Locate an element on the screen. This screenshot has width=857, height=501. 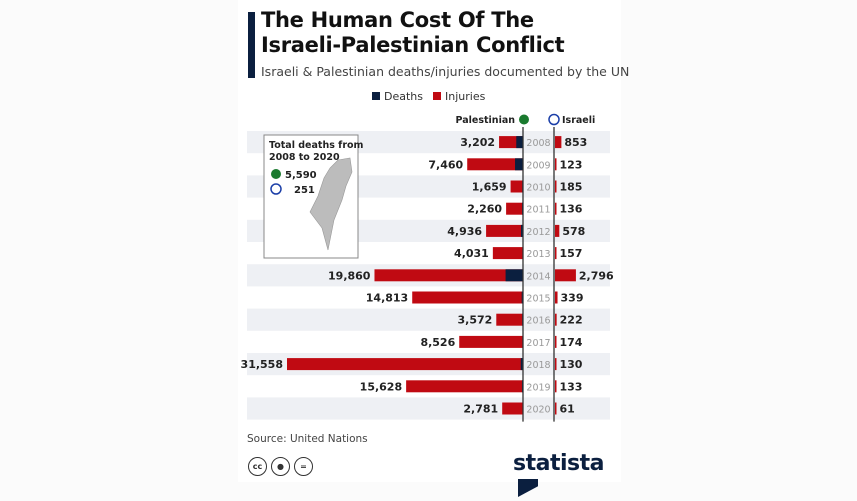
label-israeli: 339 is located at coordinates (572, 298).